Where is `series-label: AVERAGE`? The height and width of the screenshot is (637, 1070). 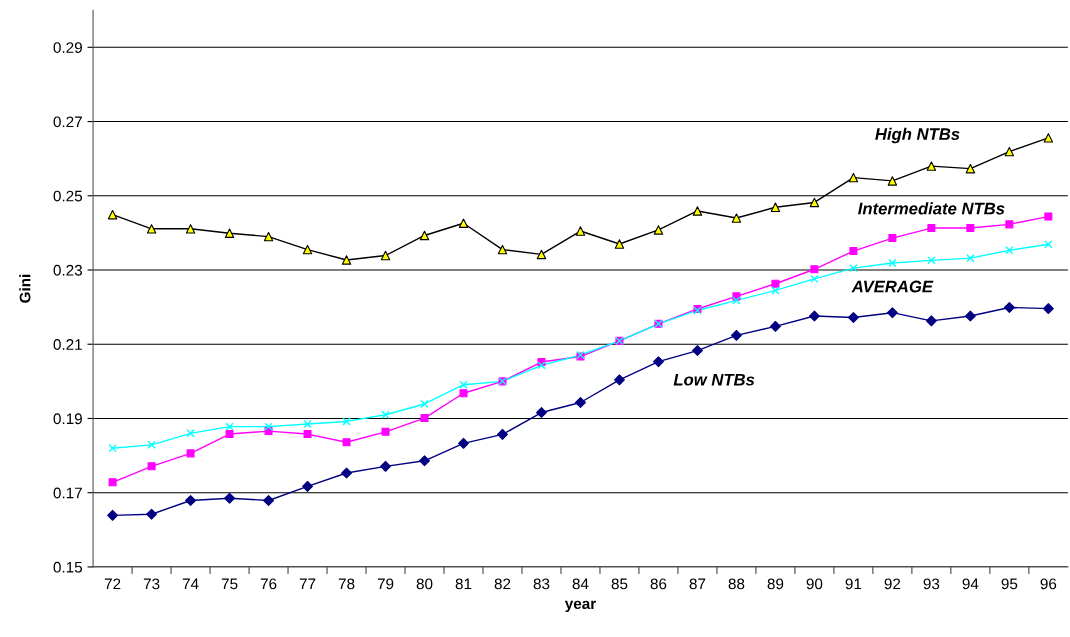
series-label: AVERAGE is located at coordinates (892, 286).